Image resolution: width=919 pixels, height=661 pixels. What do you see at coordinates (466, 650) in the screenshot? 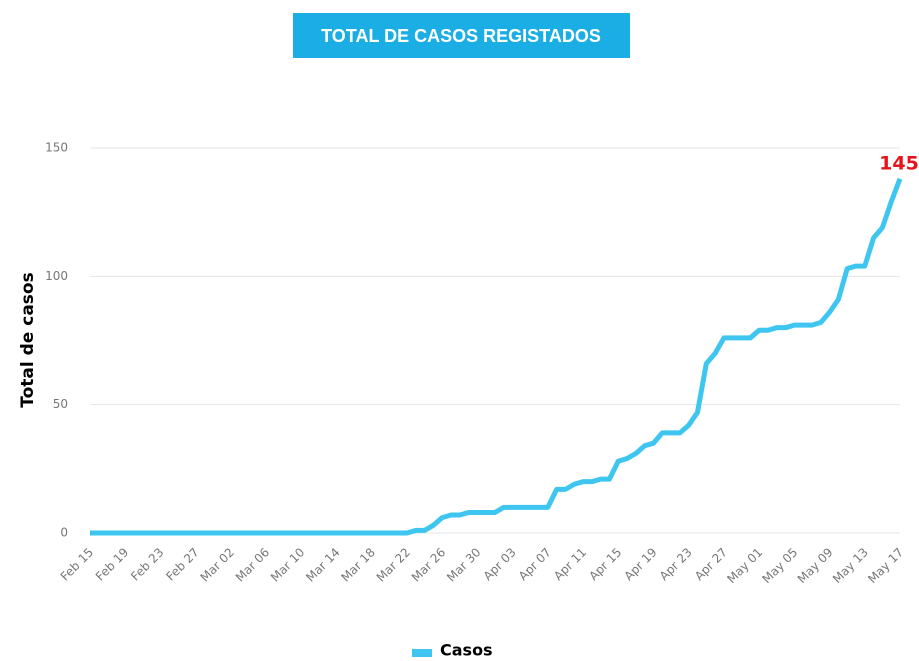
I see `legend-label: Casos` at bounding box center [466, 650].